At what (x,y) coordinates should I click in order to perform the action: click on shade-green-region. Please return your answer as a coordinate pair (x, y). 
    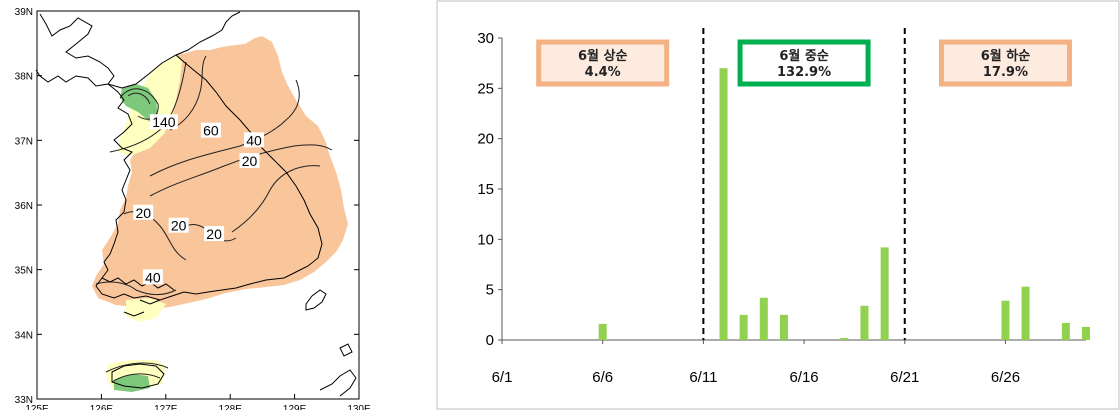
    Looking at the image, I should click on (139, 103).